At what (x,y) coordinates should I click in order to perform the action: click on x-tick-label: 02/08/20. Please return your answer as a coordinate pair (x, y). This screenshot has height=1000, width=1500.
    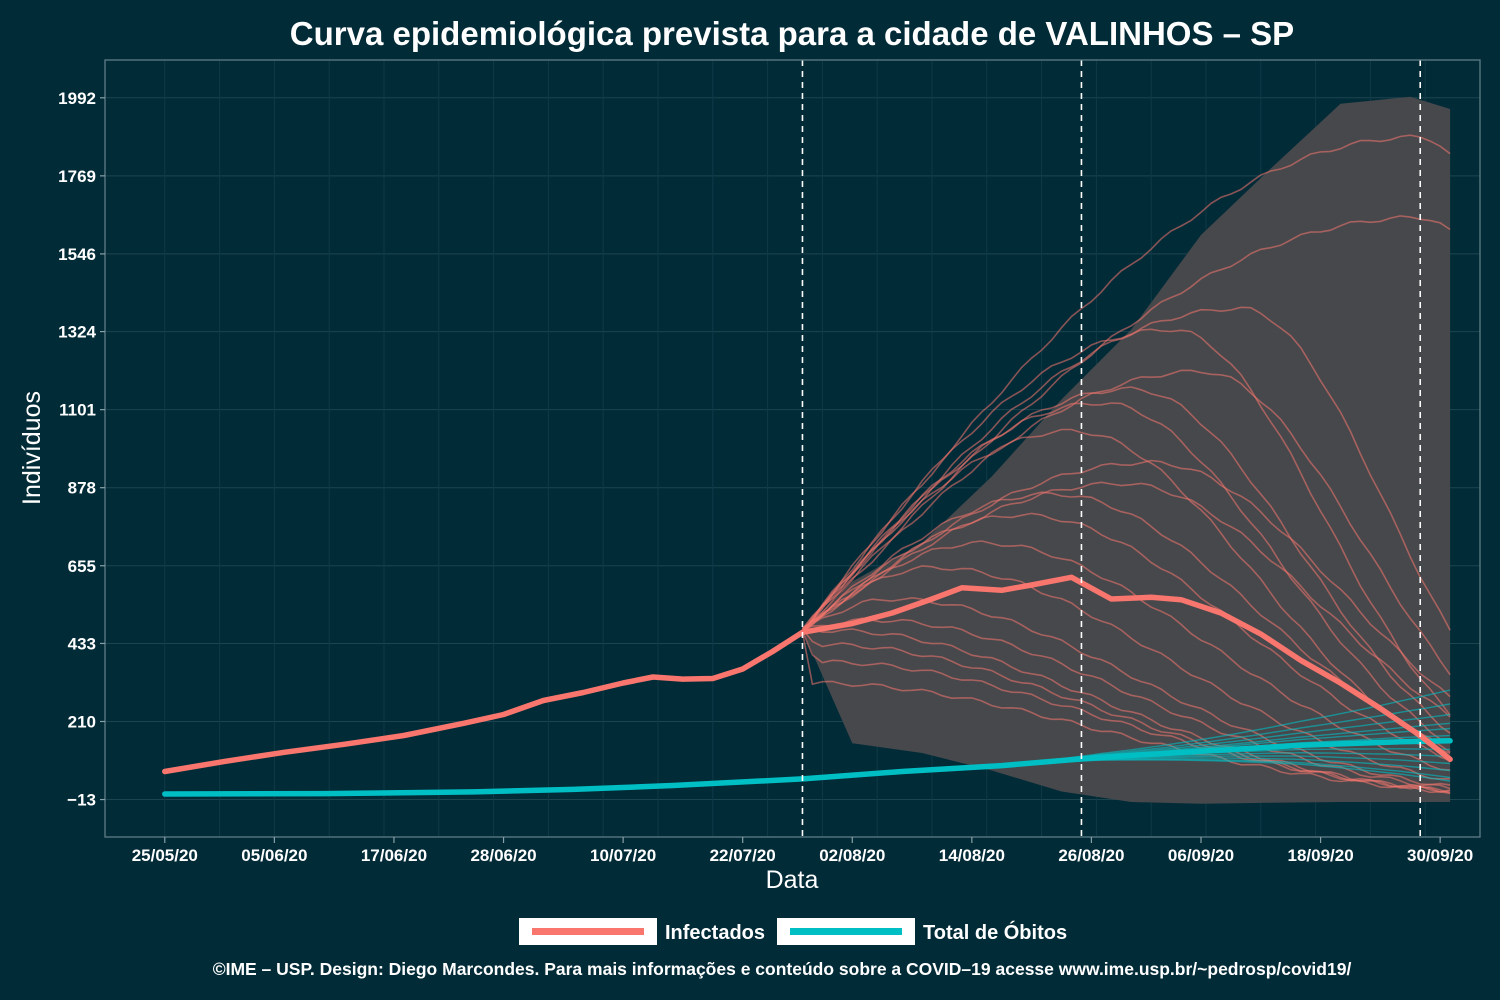
    Looking at the image, I should click on (852, 855).